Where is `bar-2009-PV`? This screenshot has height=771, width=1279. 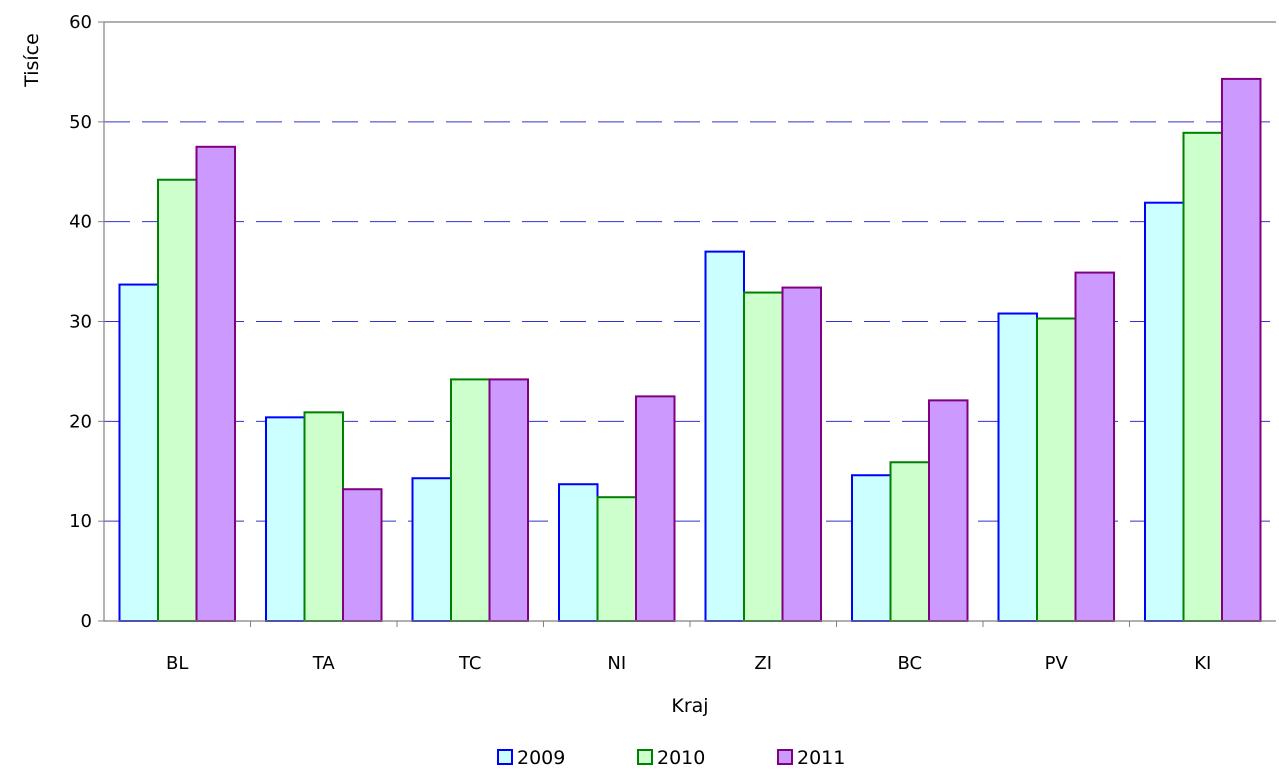 bar-2009-PV is located at coordinates (1017, 467).